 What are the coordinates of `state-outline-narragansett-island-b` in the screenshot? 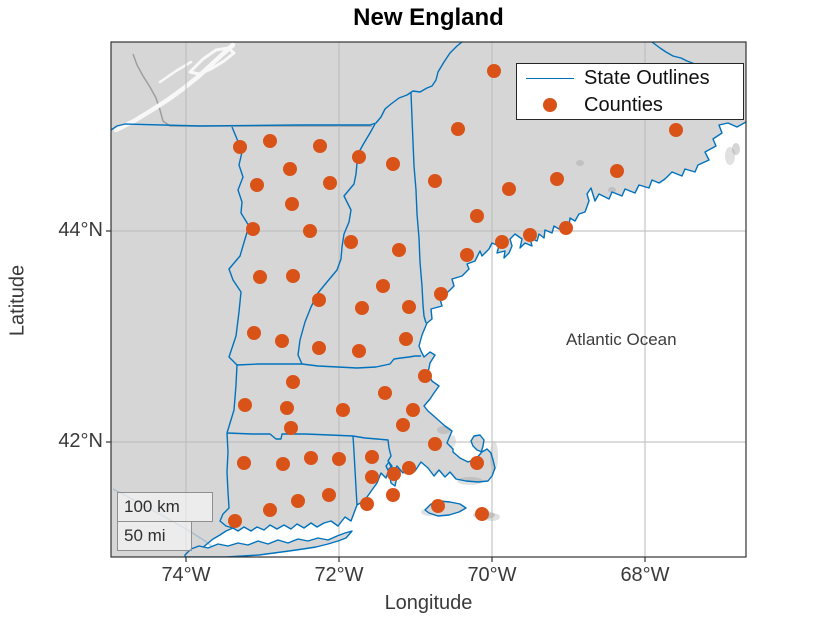 It's located at (388, 466).